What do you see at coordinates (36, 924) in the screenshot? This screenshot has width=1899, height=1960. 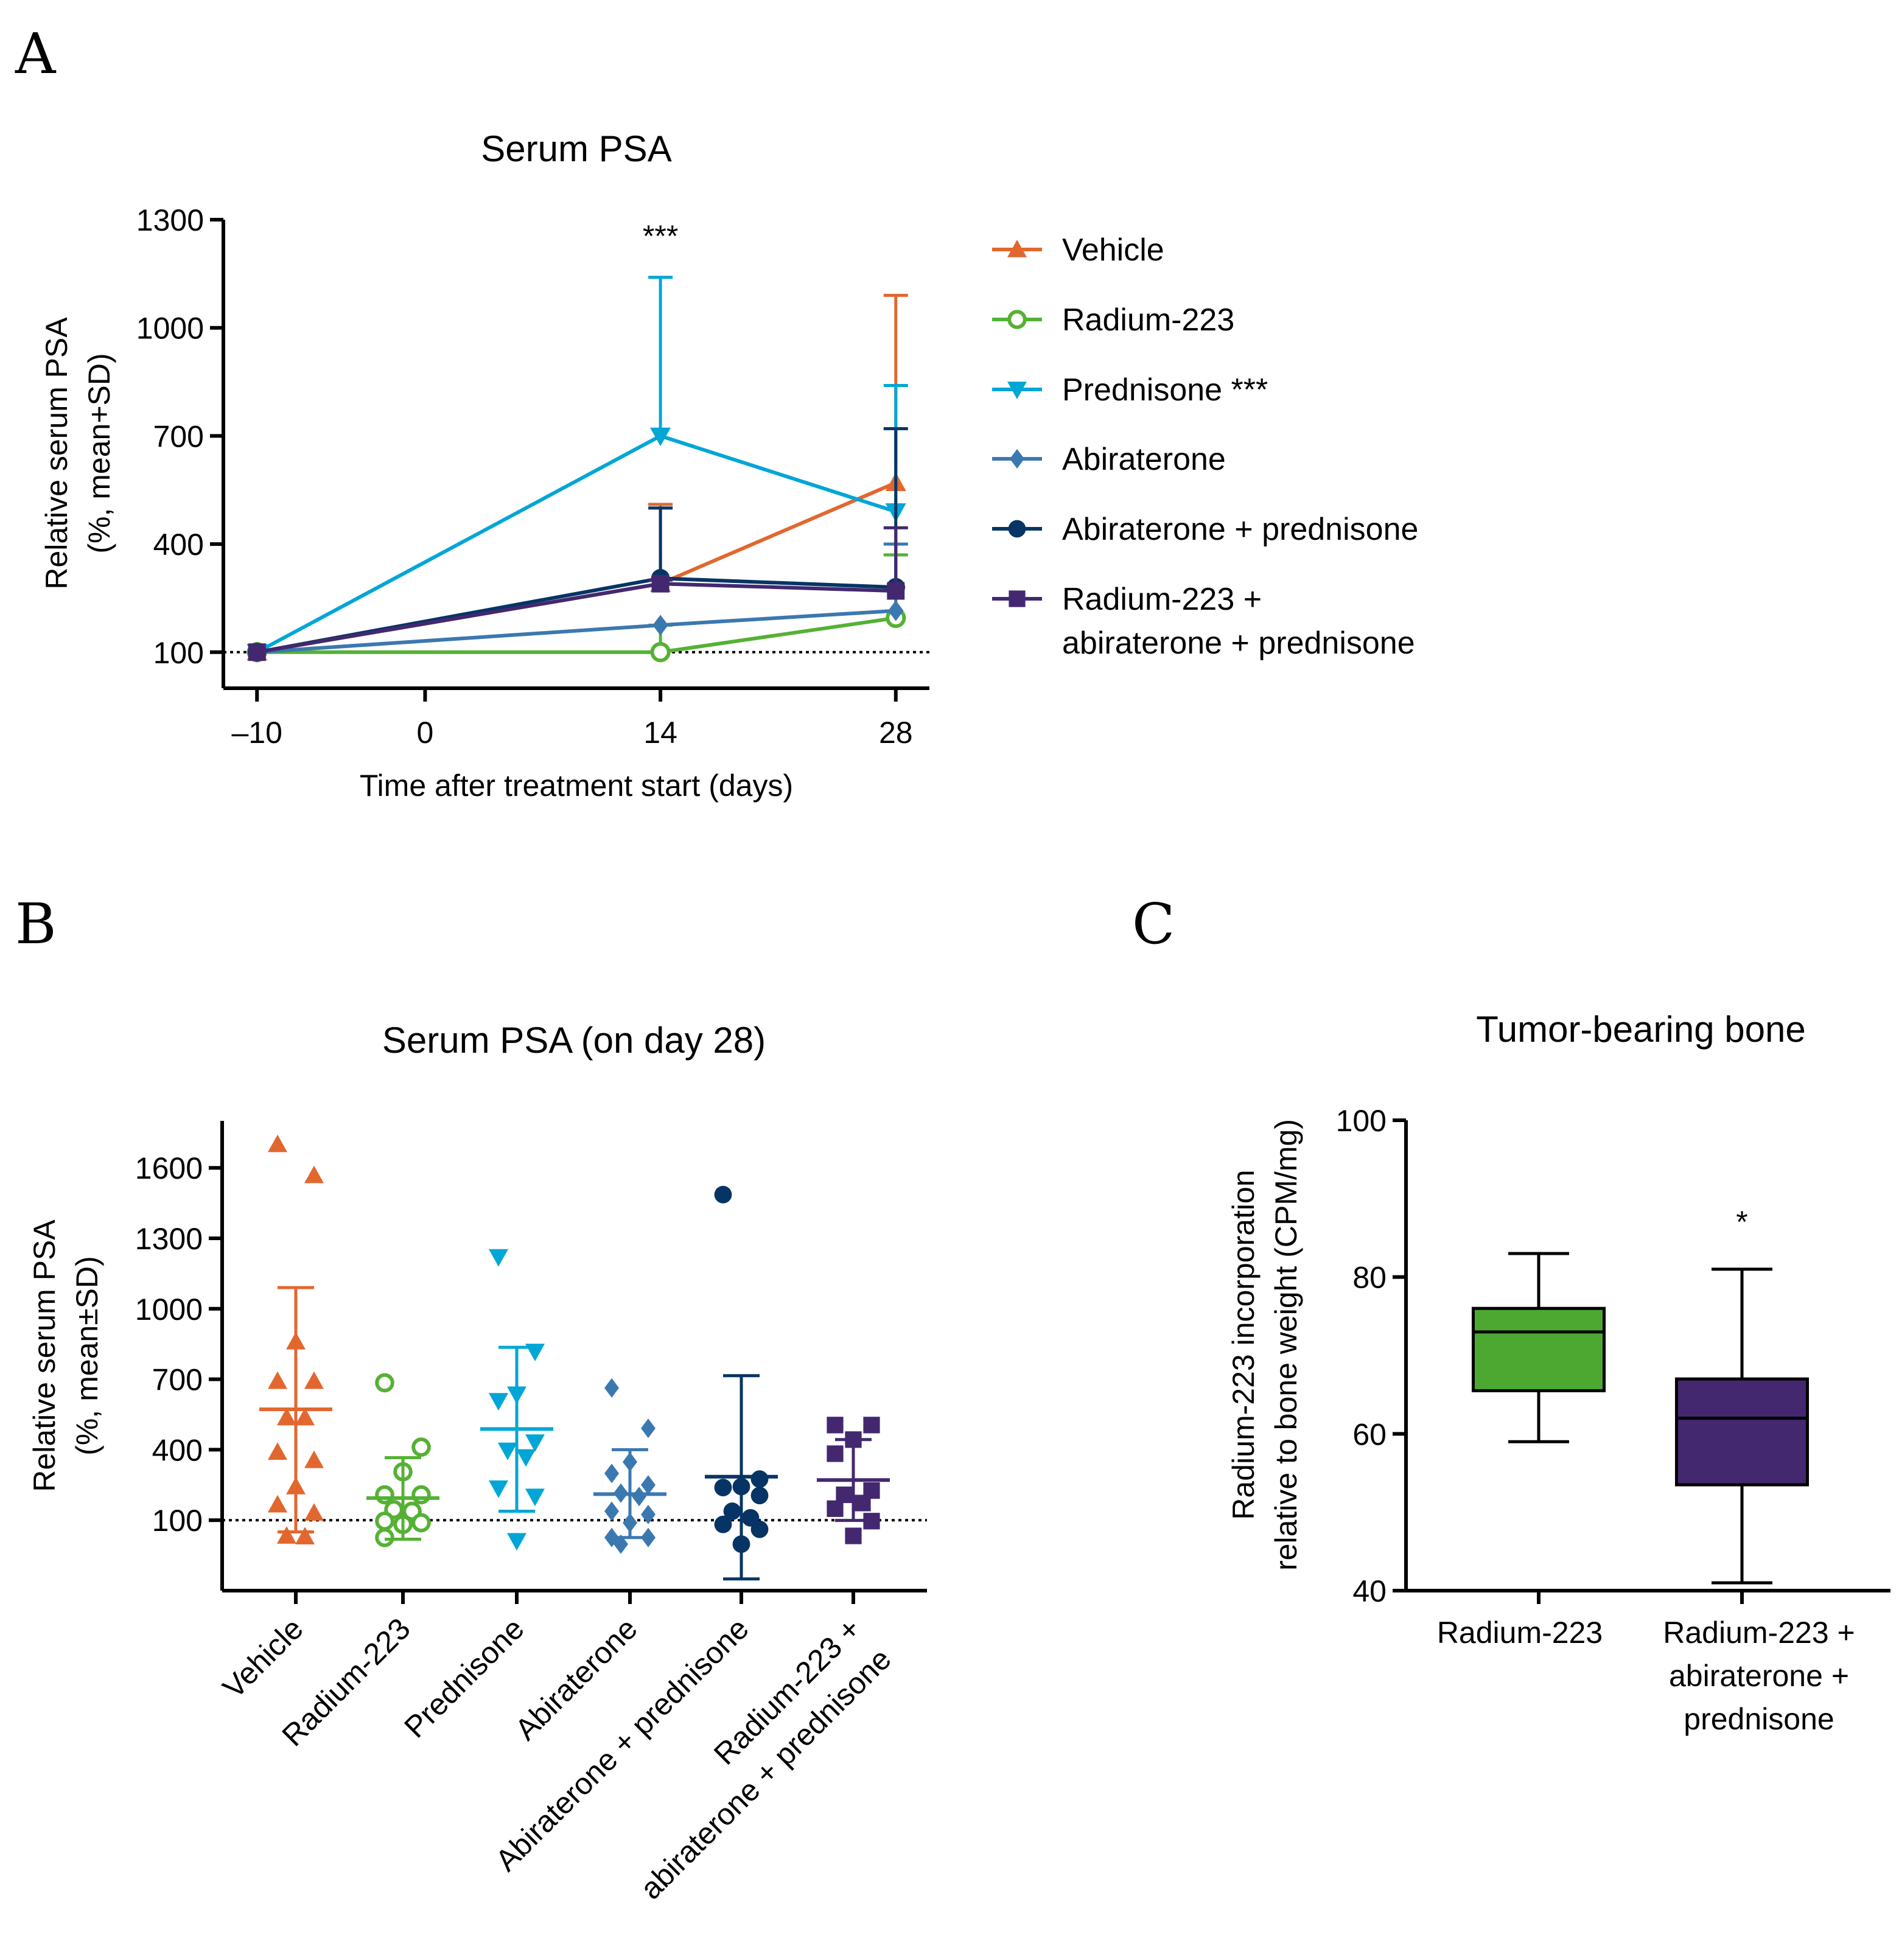 I see `panel-label-b: B` at bounding box center [36, 924].